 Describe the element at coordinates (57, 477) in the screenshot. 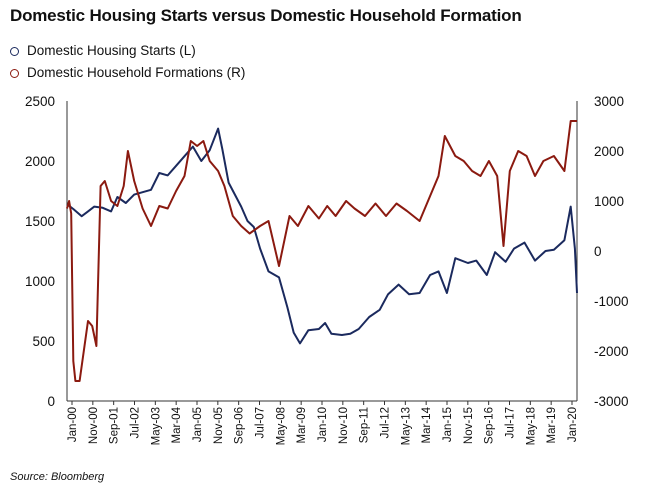

I see `source-note: Source: Bloomberg` at that location.